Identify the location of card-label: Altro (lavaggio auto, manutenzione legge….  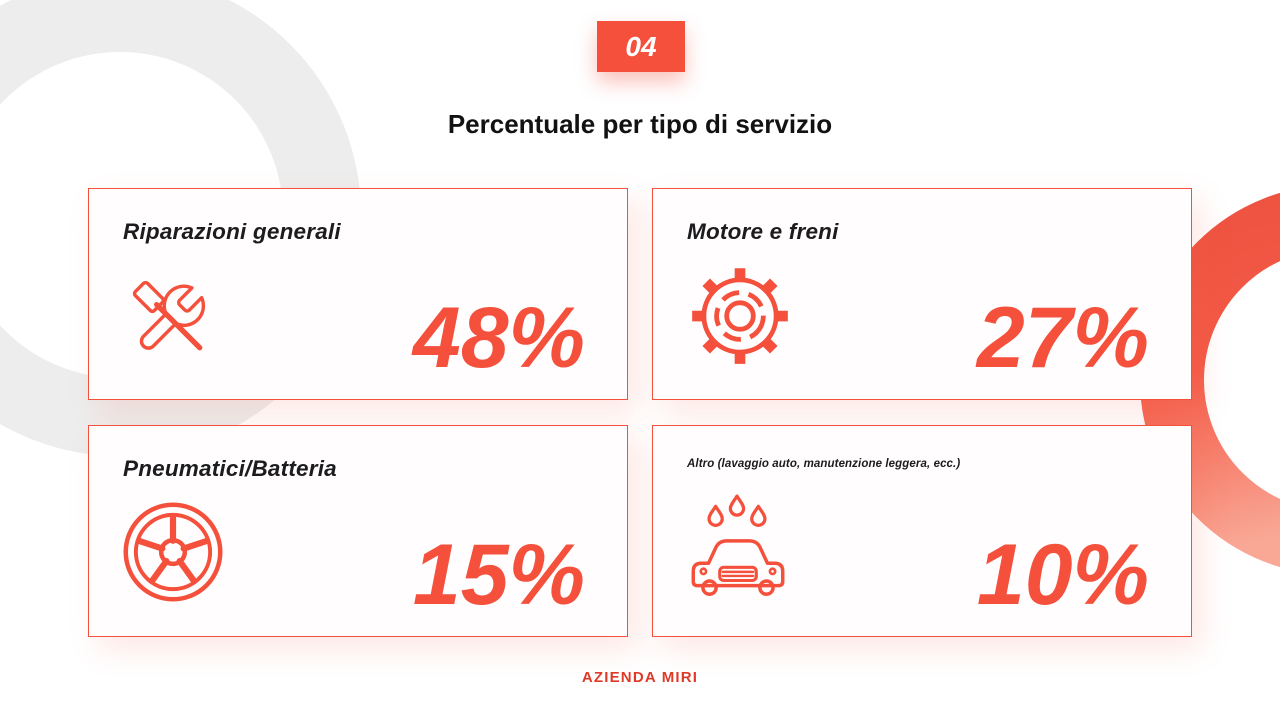
(824, 464).